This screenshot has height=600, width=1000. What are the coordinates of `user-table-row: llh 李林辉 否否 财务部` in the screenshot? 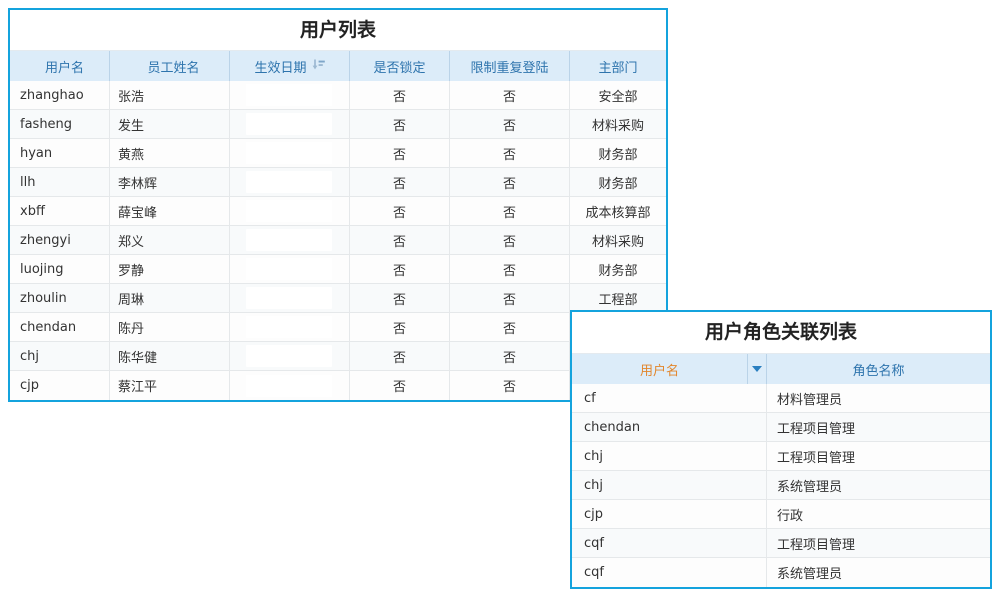 It's located at (338, 182).